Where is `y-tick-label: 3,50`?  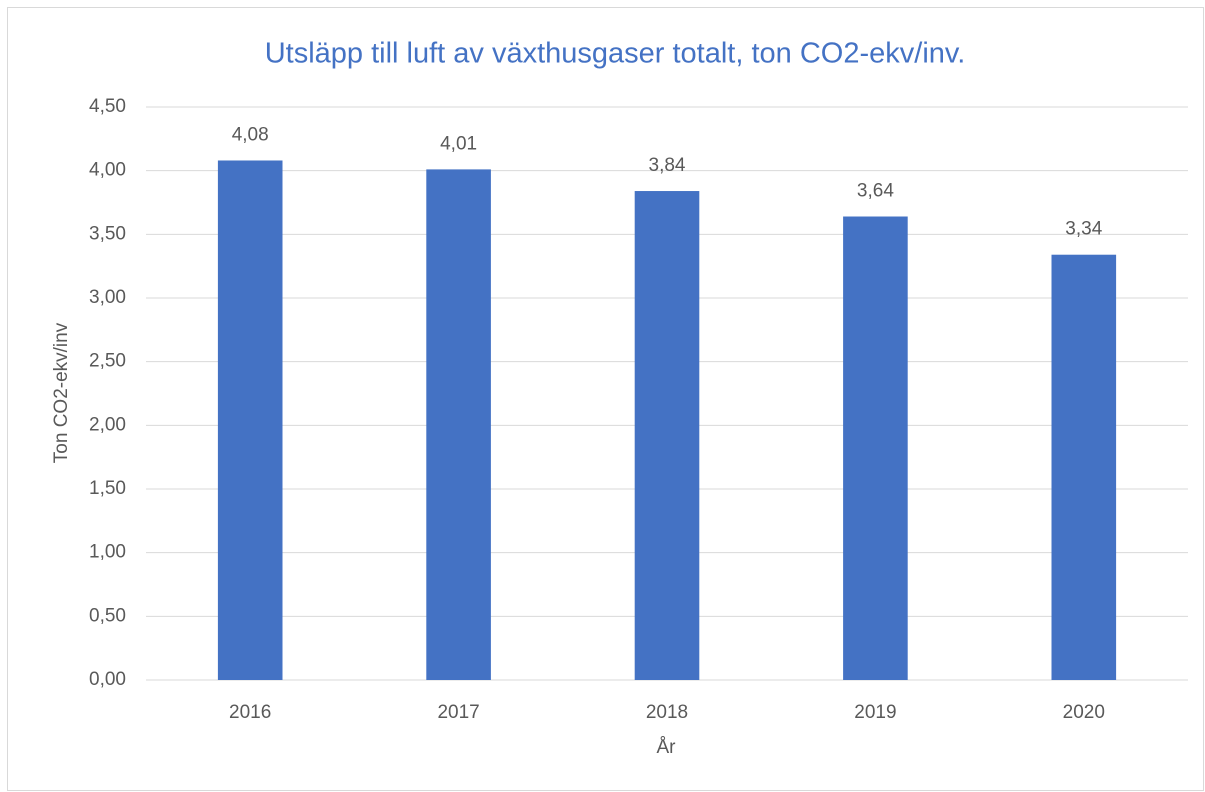
y-tick-label: 3,50 is located at coordinates (107, 233).